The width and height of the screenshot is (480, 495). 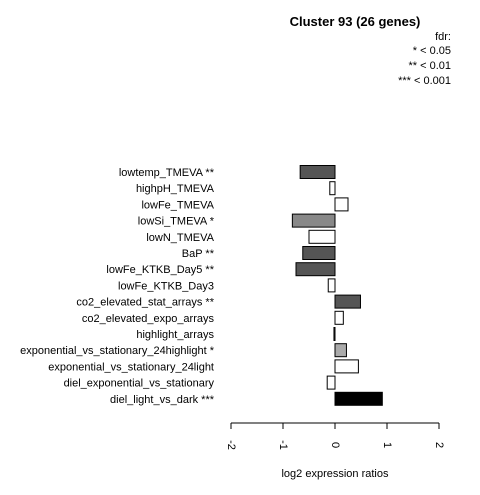 What do you see at coordinates (148, 319) in the screenshot?
I see `category-label-10: co2_elevated_expo_arrays` at bounding box center [148, 319].